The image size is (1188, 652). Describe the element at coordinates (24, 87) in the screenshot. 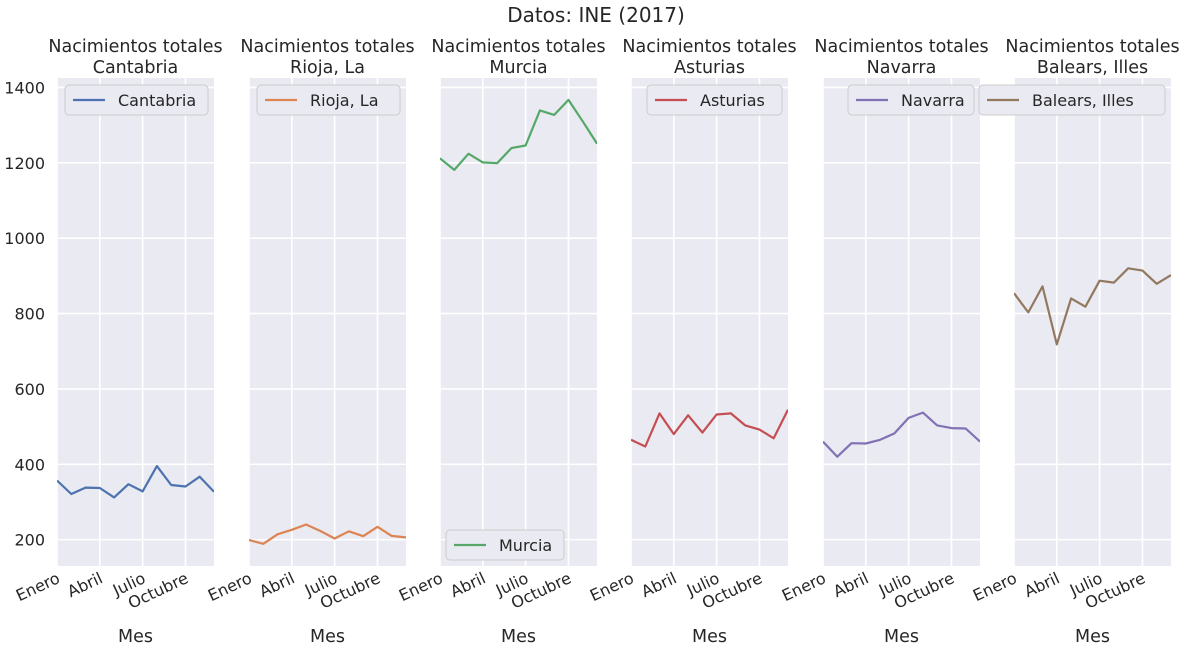

I see `y-tick-label: 1400` at that location.